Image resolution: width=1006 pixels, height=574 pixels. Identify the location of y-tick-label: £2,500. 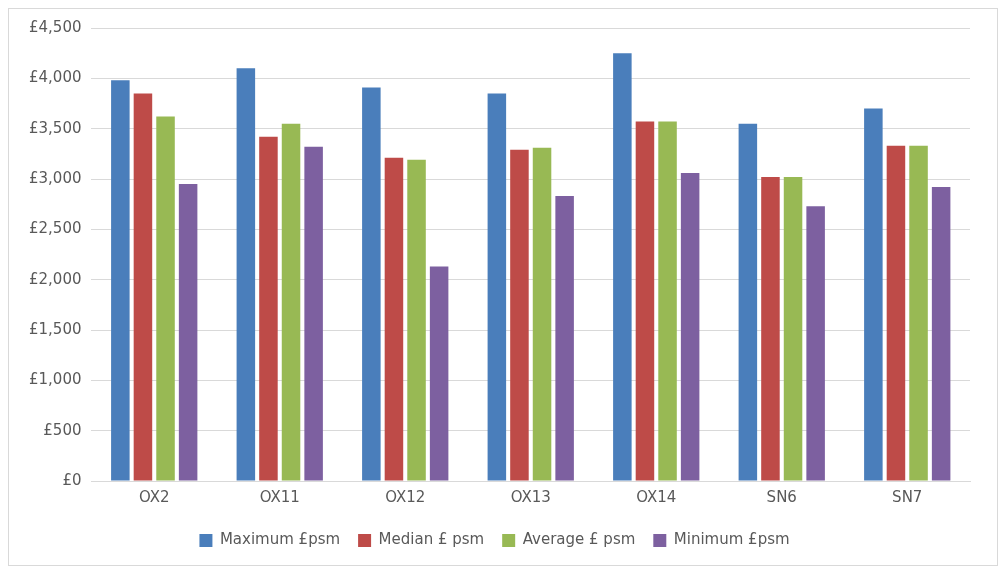
(55, 228).